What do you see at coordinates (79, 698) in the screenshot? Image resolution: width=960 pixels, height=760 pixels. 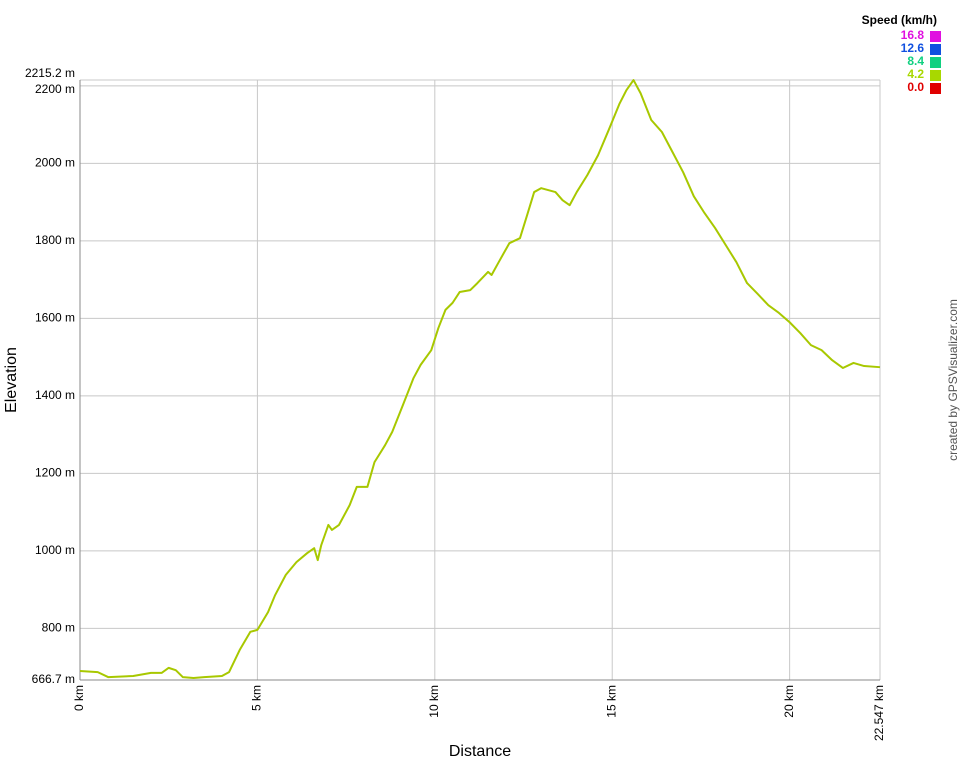 I see `x-tick-label: 0 km` at bounding box center [79, 698].